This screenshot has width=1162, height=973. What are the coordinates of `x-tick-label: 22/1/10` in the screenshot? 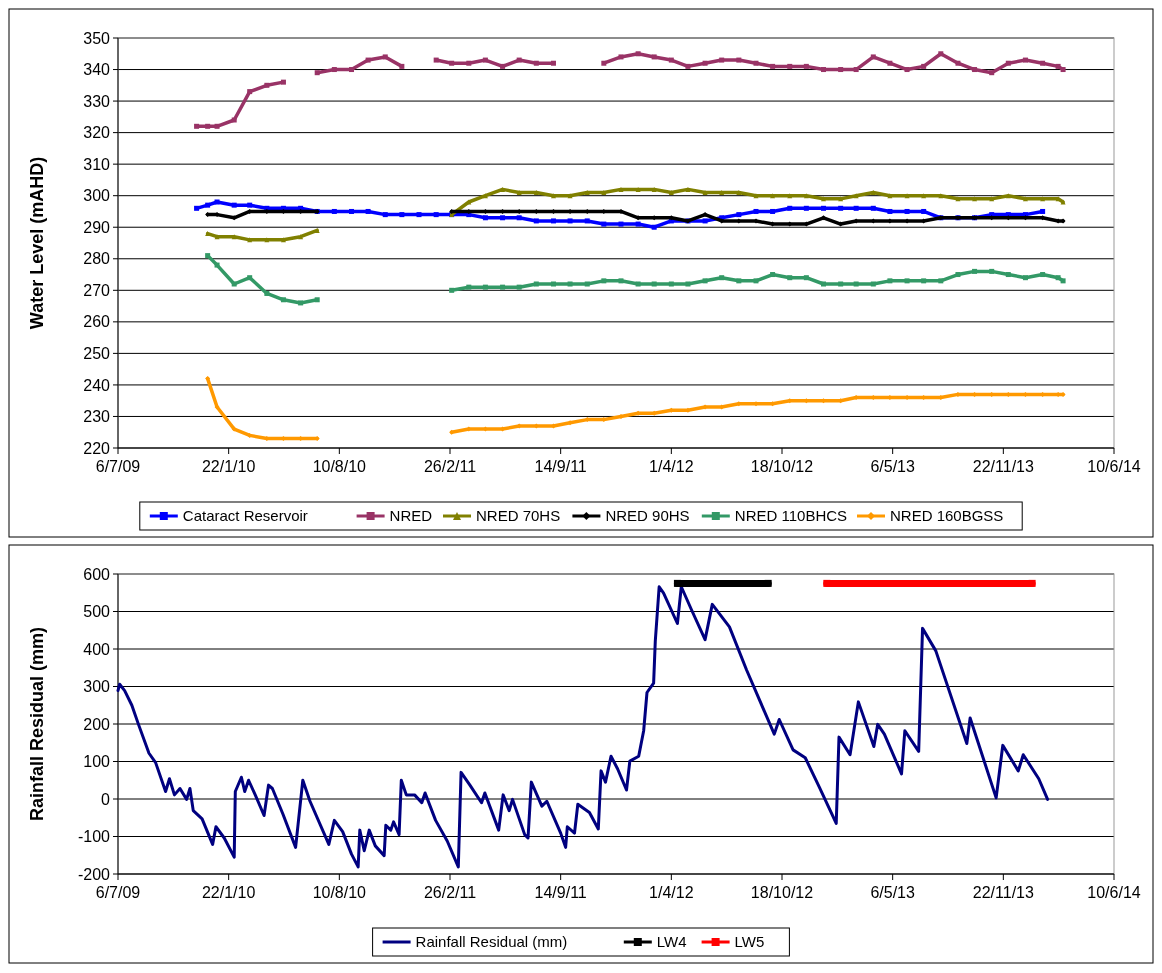 It's located at (228, 466).